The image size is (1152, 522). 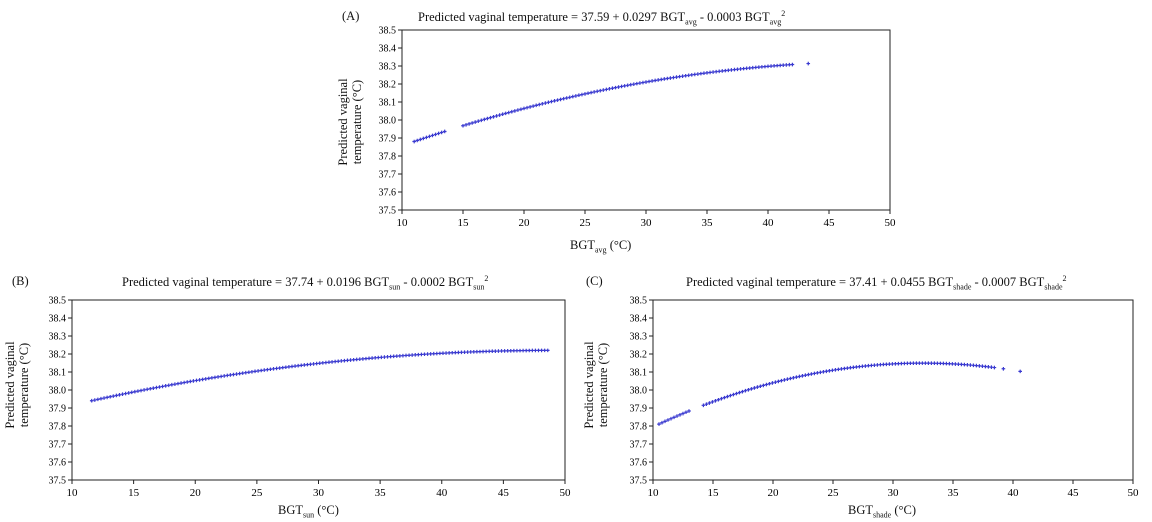 I want to click on y-tick-label: 38.1, so click(x=388, y=103).